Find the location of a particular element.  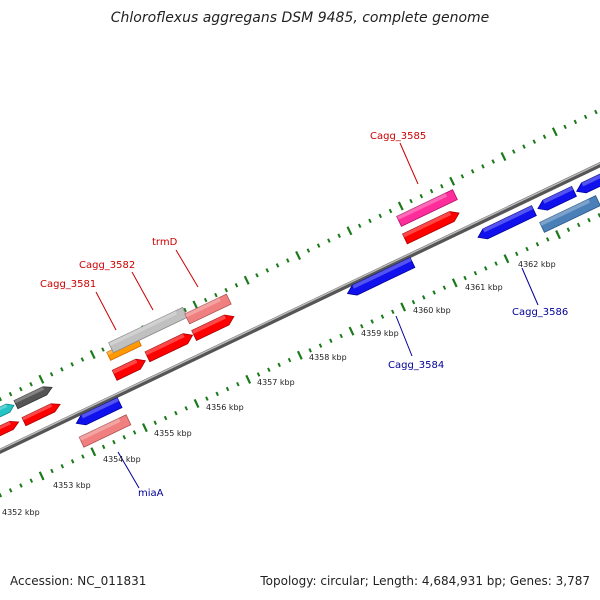

scale-label-4361: 4361 kbp is located at coordinates (484, 287).